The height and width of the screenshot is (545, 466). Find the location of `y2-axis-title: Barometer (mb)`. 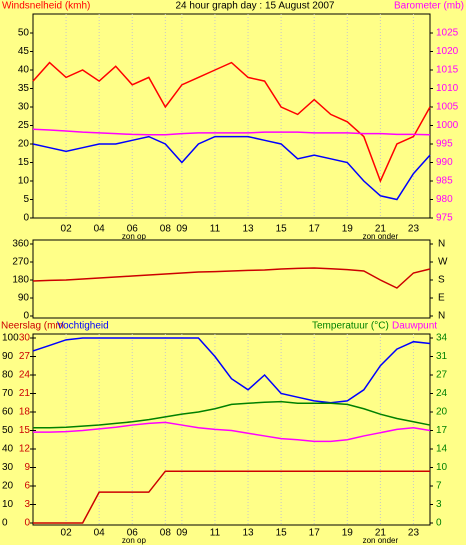

y2-axis-title: Barometer (mb) is located at coordinates (429, 6).